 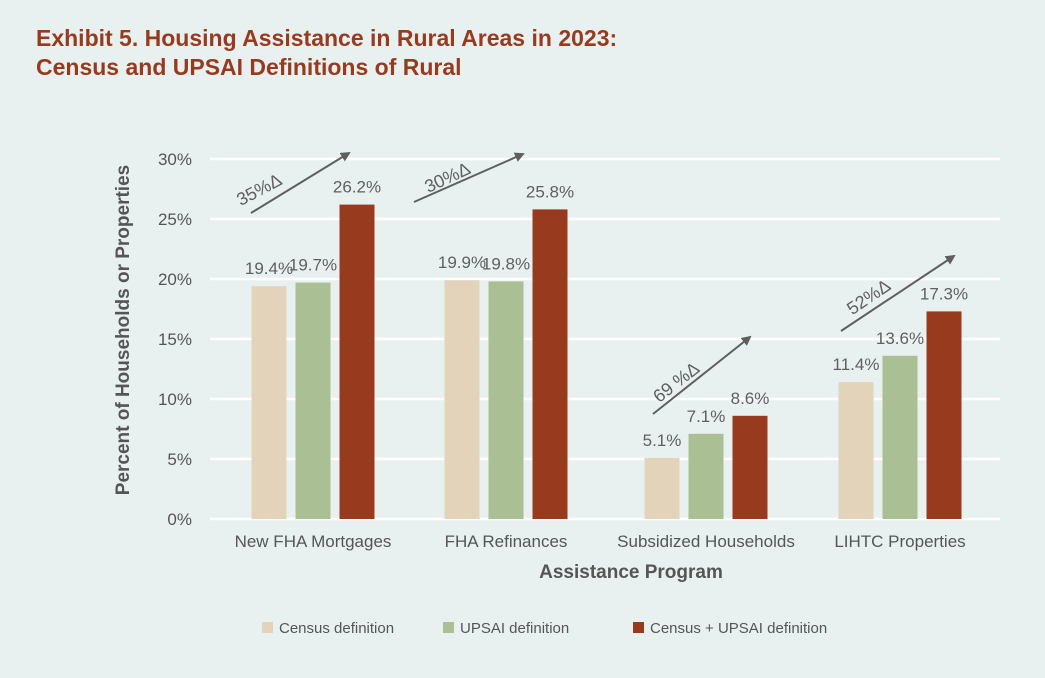 I want to click on data-label: 5.1%, so click(x=662, y=440).